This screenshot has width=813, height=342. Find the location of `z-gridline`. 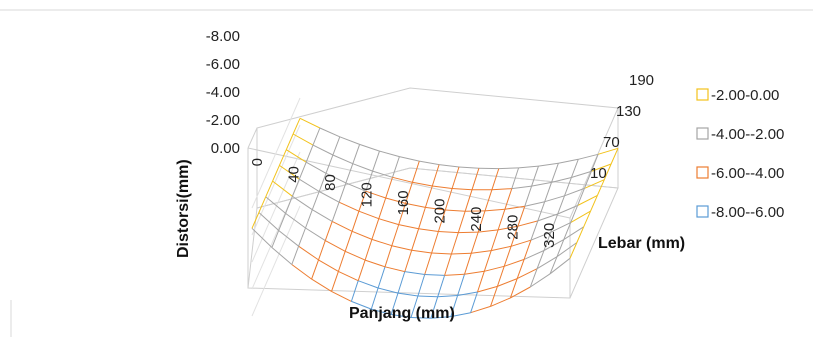

z-gridline is located at coordinates (276, 153).